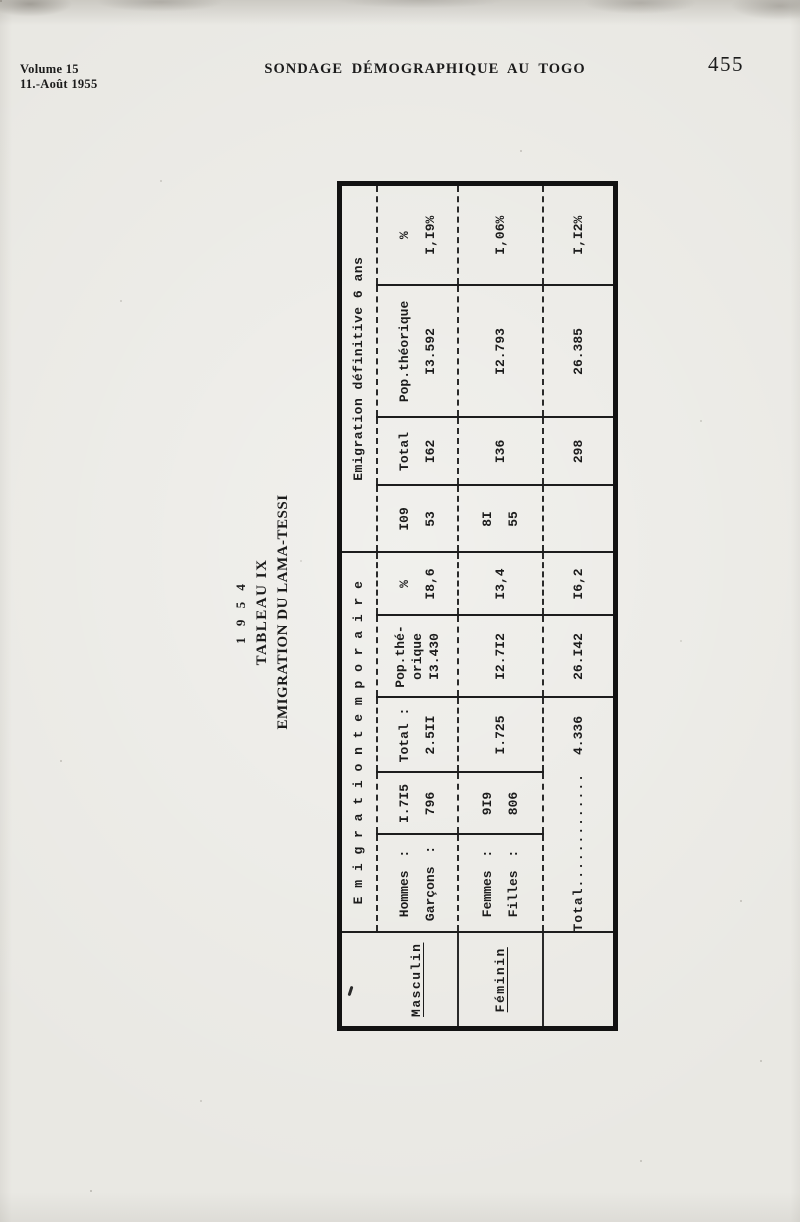 This screenshot has height=1222, width=800. I want to click on cell-temporaire-total: I.725, so click(500, 735).